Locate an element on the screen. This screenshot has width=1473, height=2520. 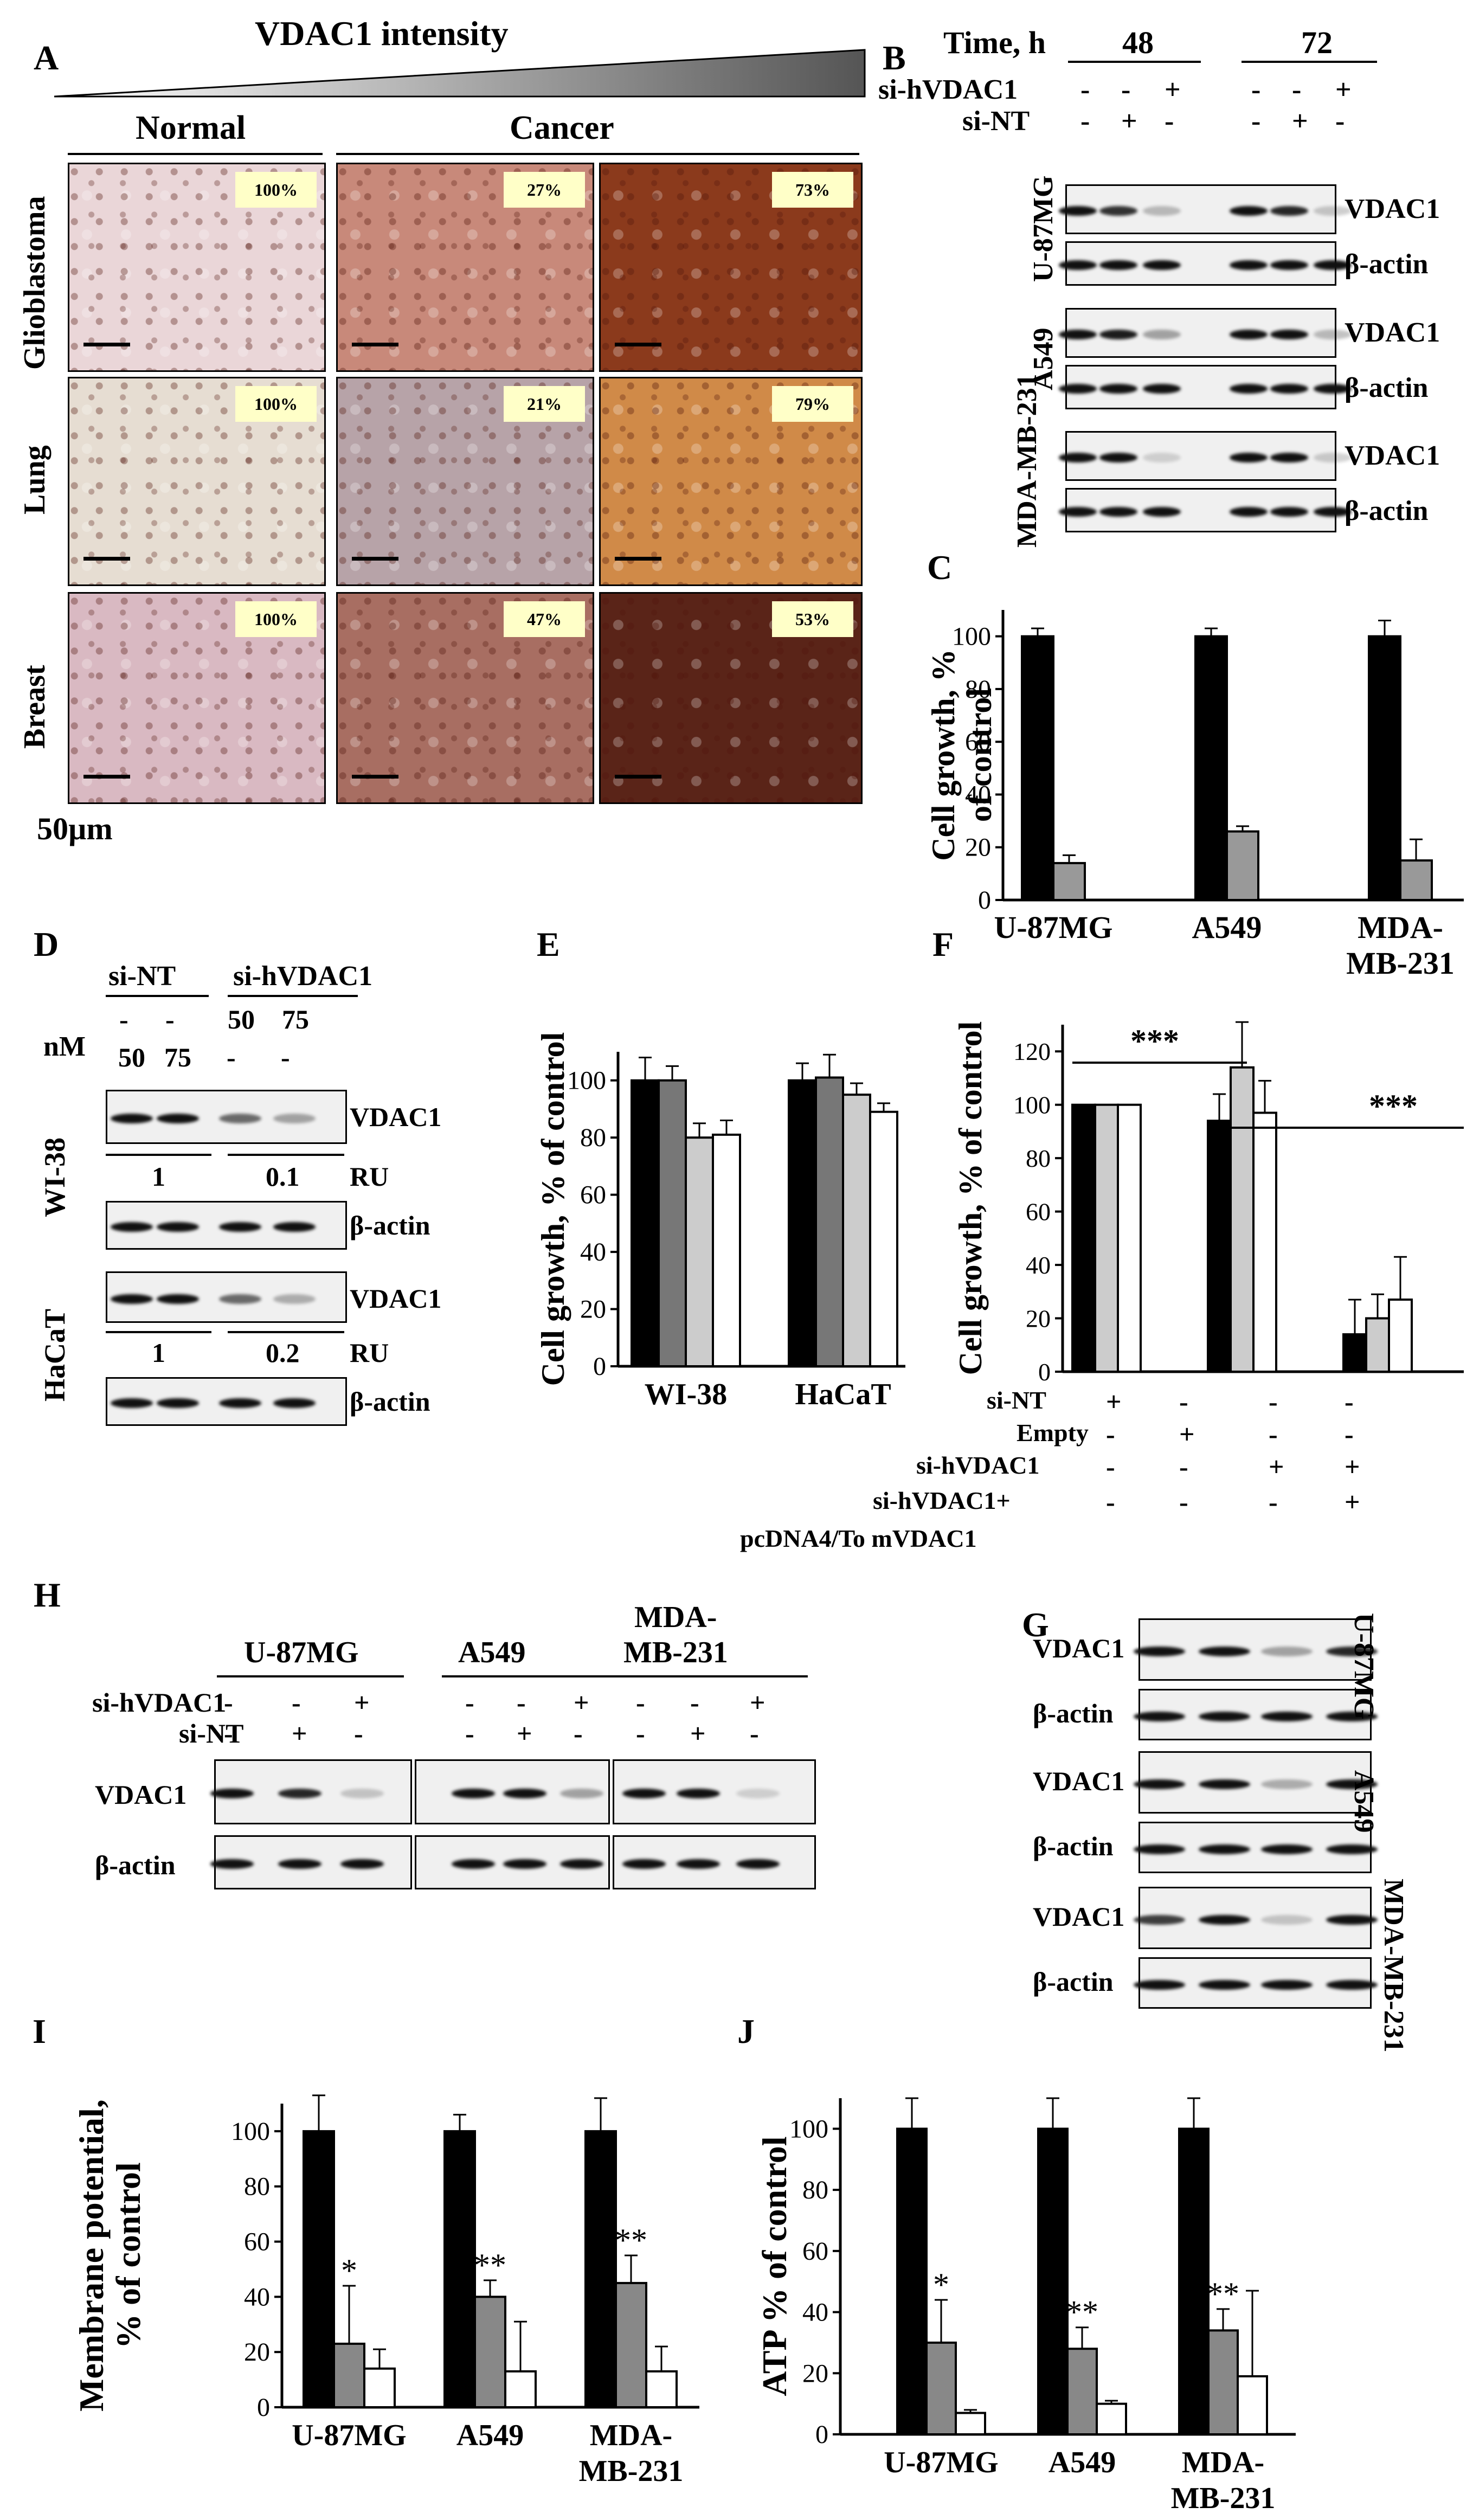
d-row2-sign: 75 is located at coordinates (177, 1057).